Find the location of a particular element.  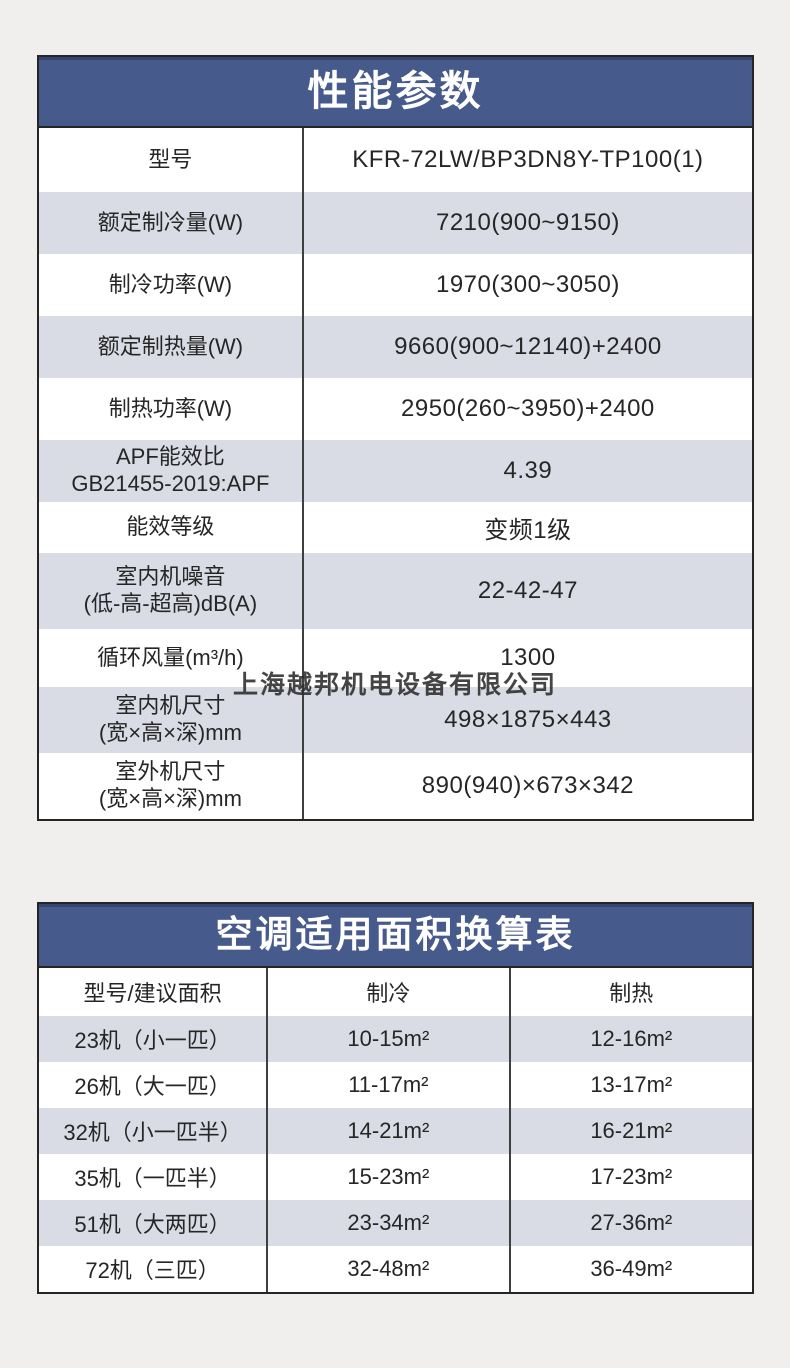

area-cooling: 11-17m² is located at coordinates (388, 1085).